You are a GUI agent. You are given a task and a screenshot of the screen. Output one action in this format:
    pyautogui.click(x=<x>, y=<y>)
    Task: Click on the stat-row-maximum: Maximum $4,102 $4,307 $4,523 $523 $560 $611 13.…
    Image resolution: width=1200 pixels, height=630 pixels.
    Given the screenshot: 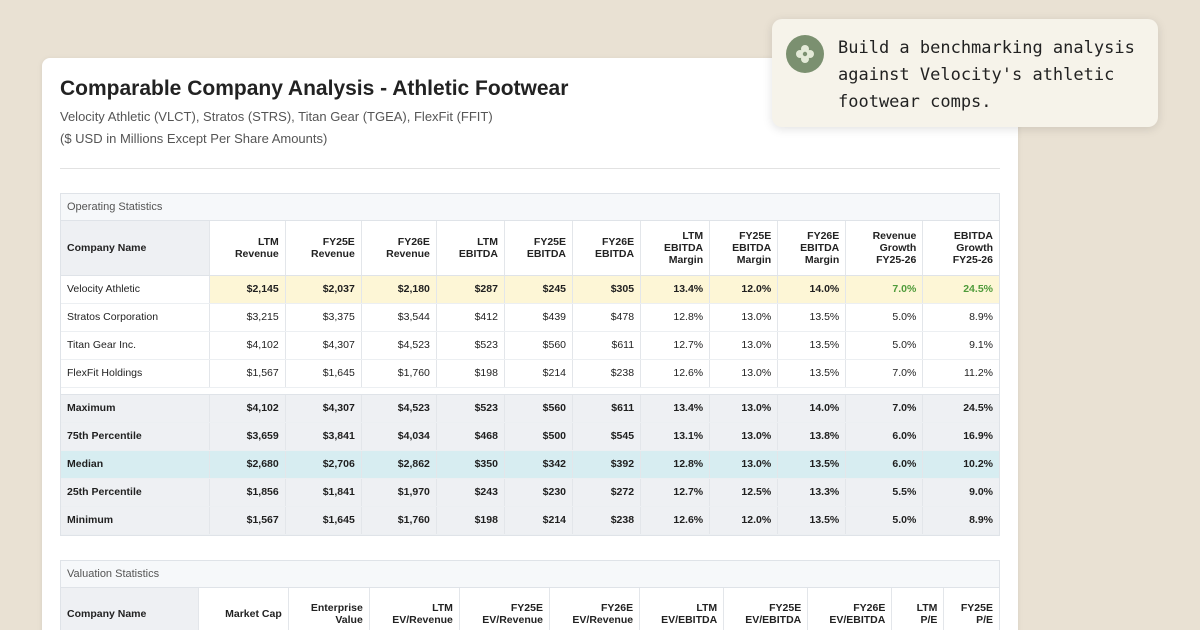 What is the action you would take?
    pyautogui.click(x=530, y=408)
    